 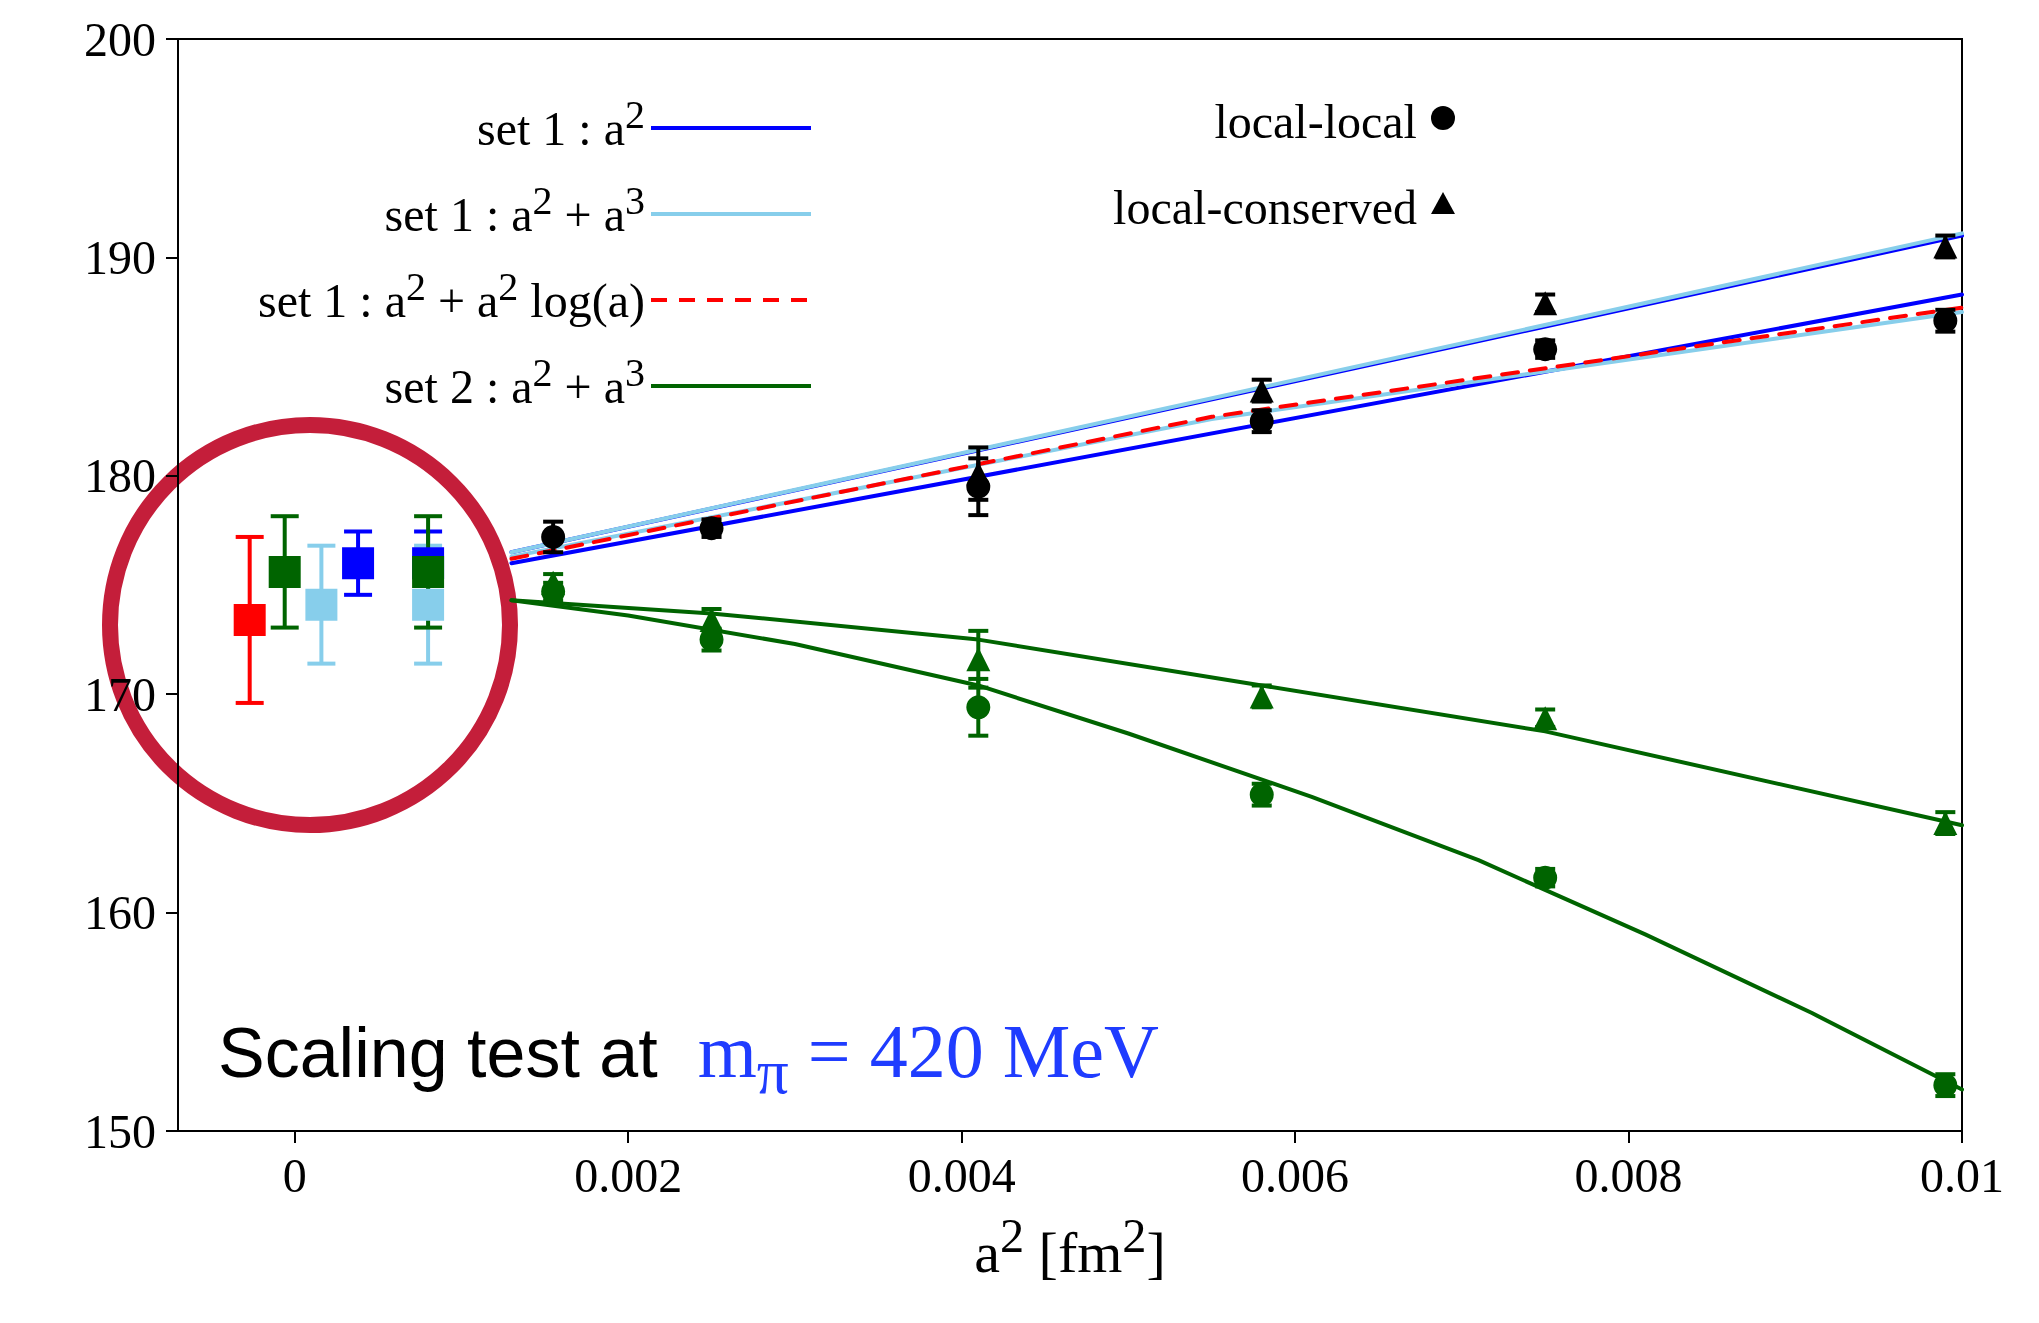 What do you see at coordinates (120, 913) in the screenshot?
I see `y-tick-label: 160` at bounding box center [120, 913].